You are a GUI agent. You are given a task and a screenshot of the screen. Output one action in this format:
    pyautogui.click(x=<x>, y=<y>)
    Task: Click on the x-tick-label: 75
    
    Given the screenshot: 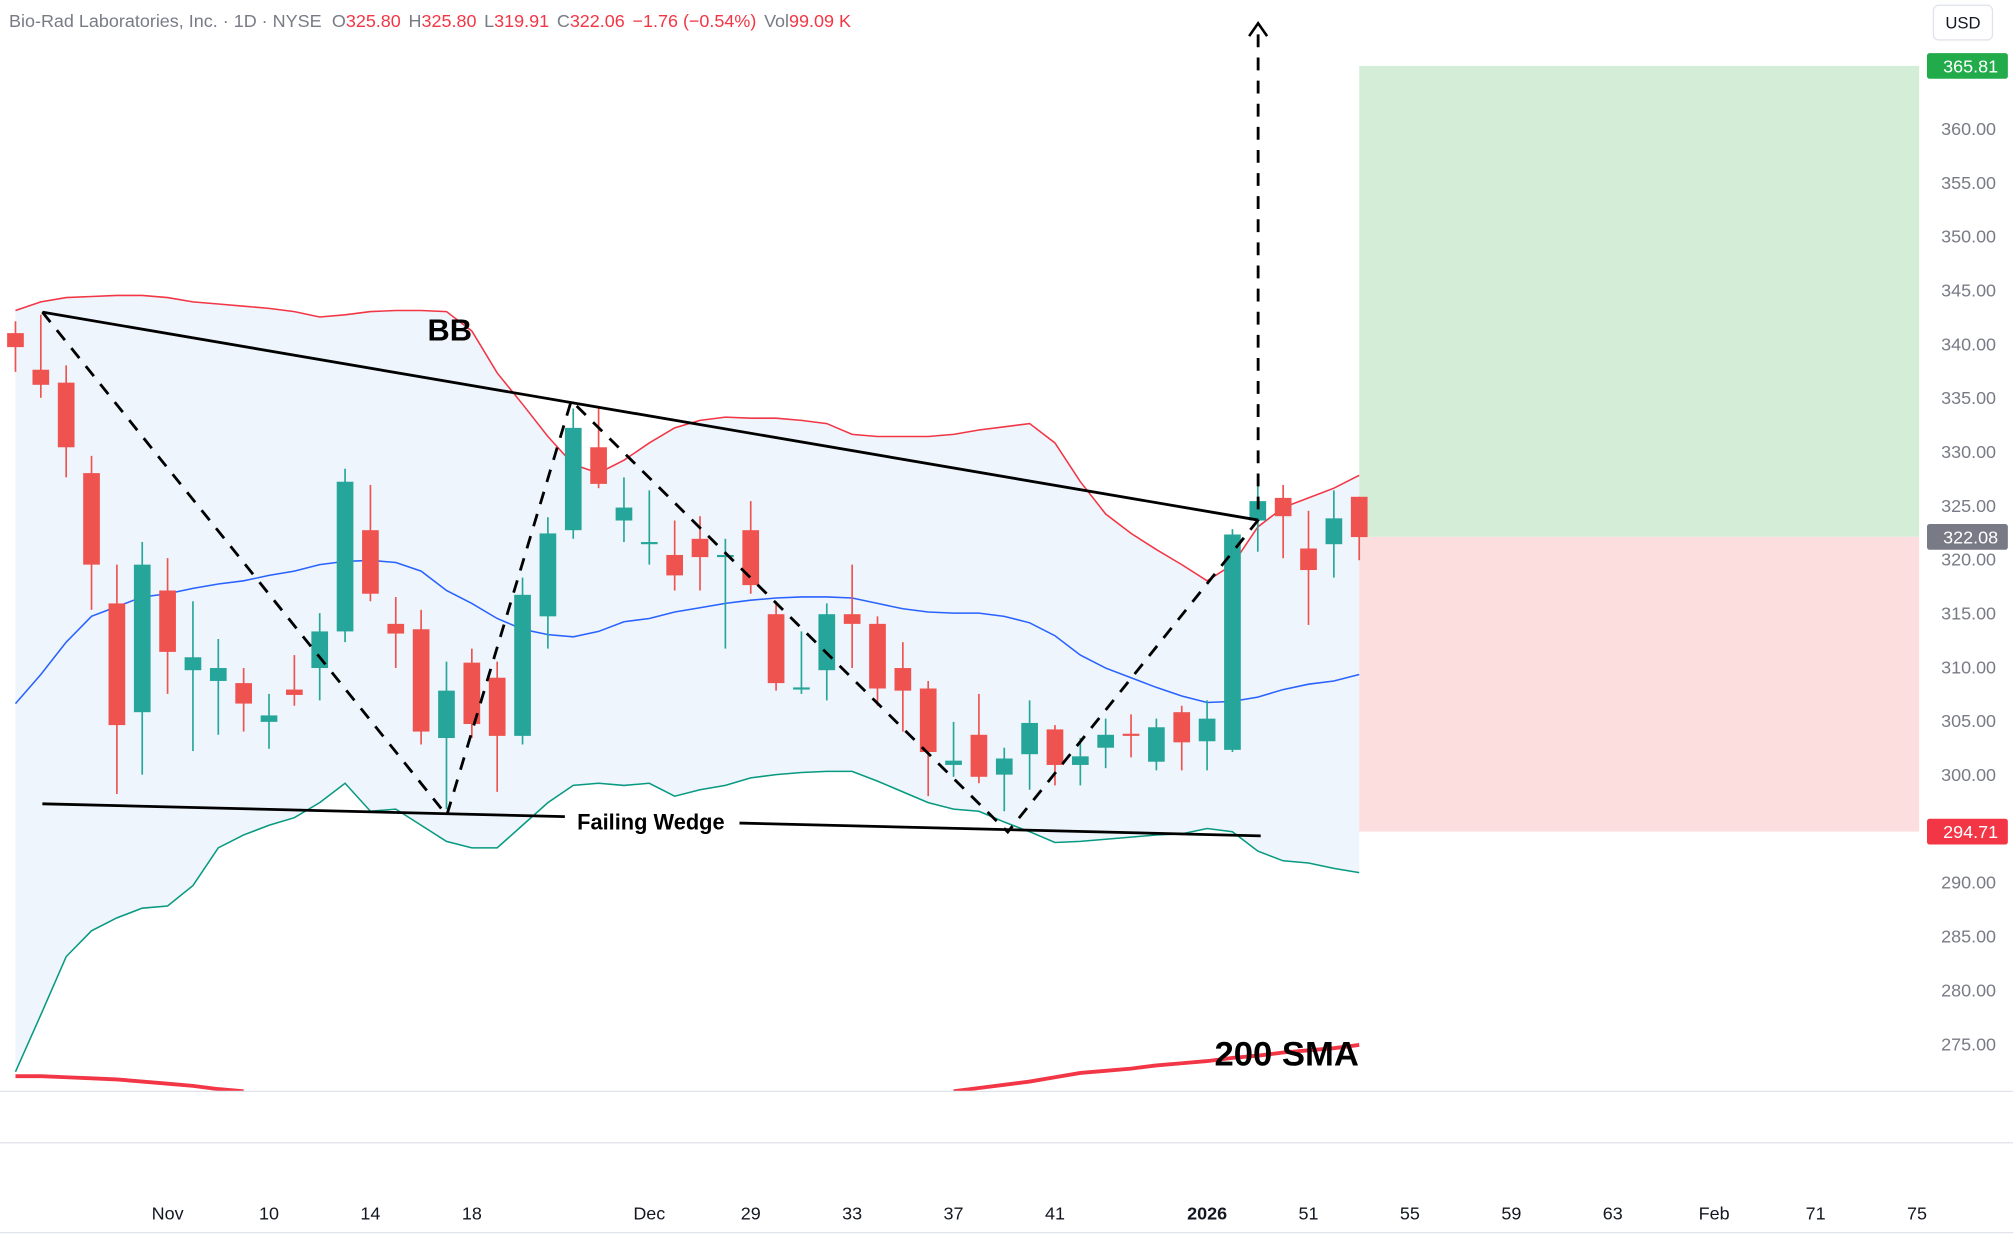 What is the action you would take?
    pyautogui.click(x=1917, y=1214)
    